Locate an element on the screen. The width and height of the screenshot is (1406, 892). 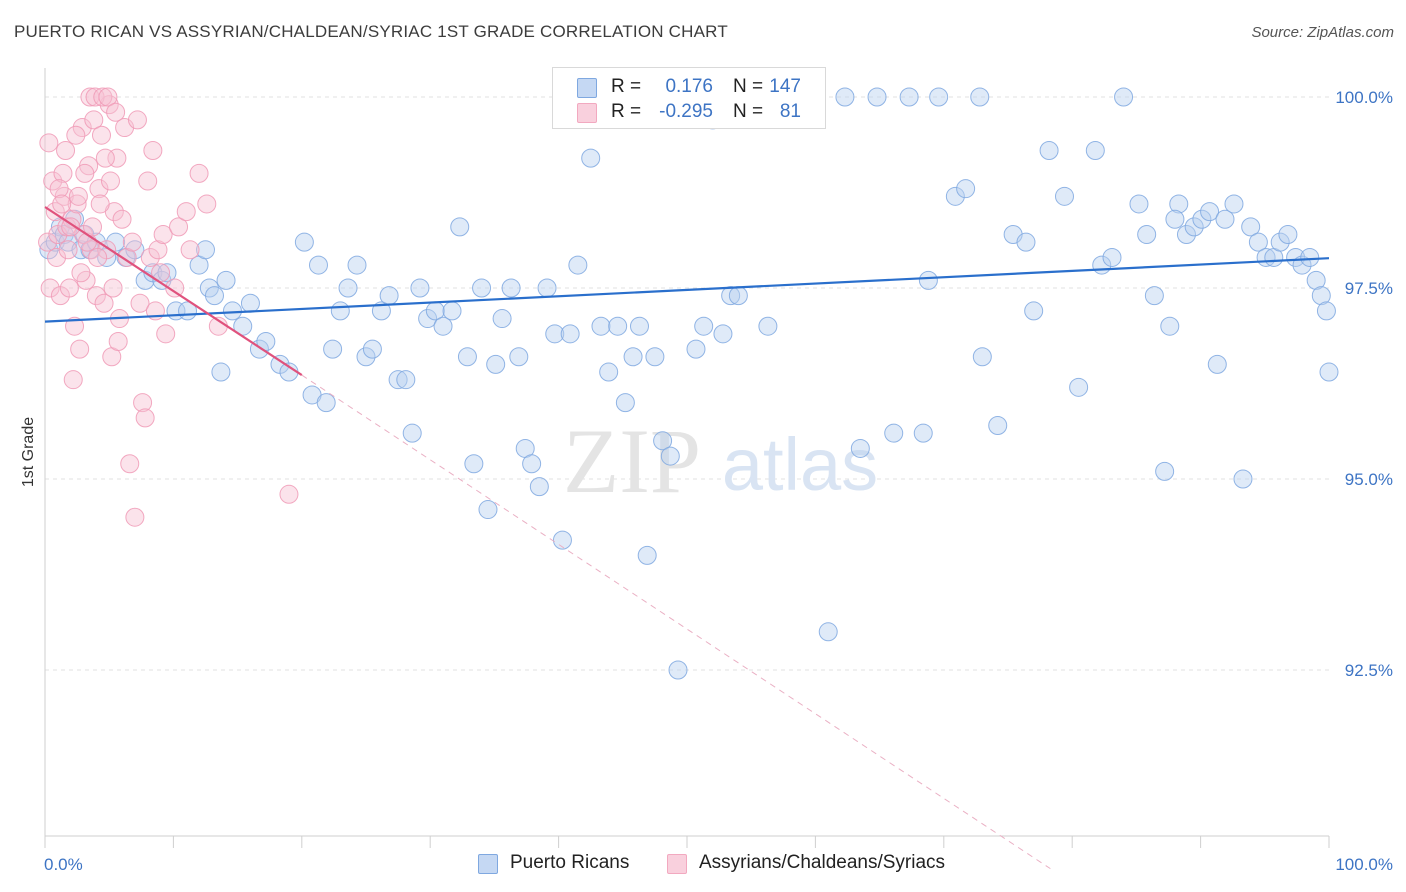
legend-label-assyrians: Assyrians/Chaldeans/Syriacs is located at coordinates (822, 862).